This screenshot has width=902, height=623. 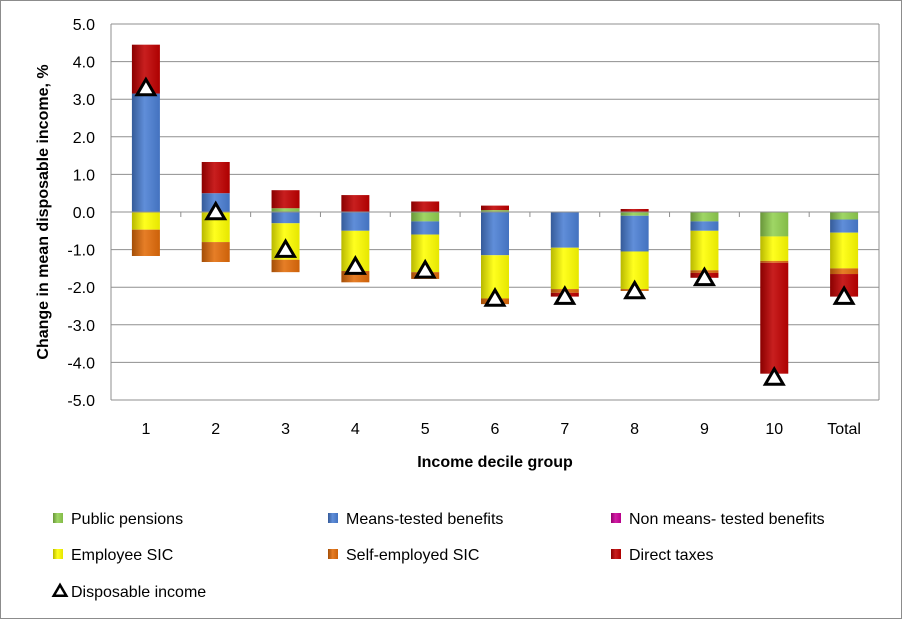 What do you see at coordinates (634, 429) in the screenshot?
I see `x-tick-label: 8` at bounding box center [634, 429].